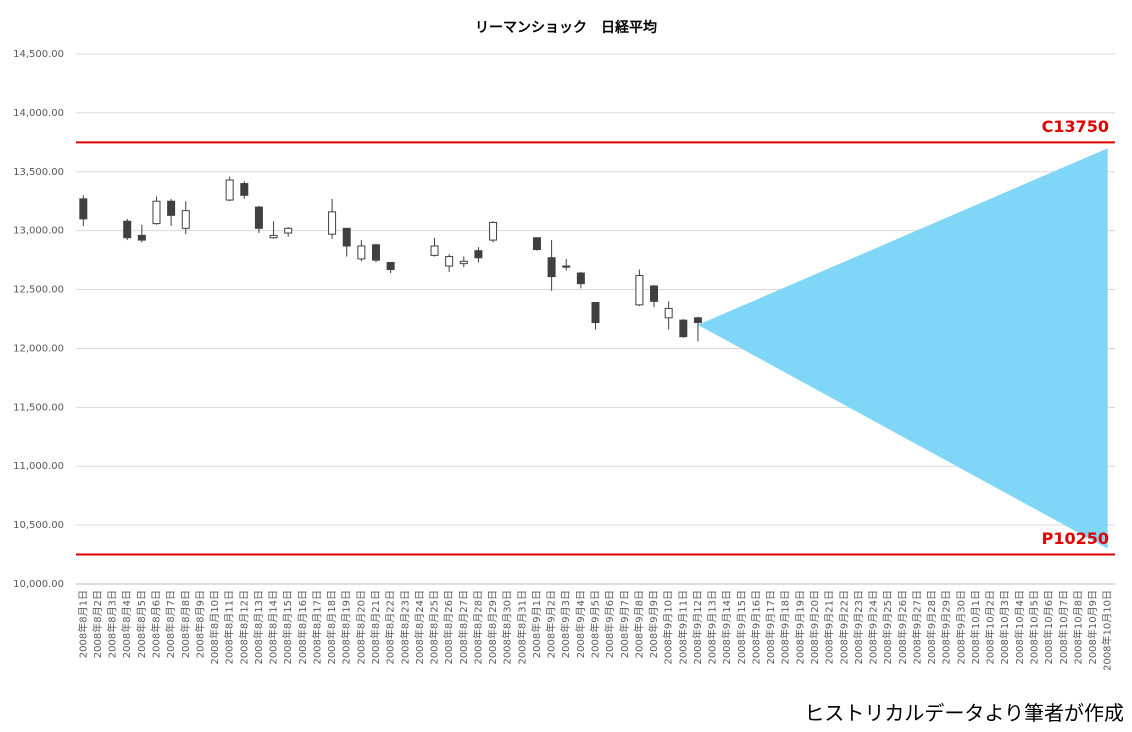  I want to click on y-tick-label: 11,500.00, so click(38, 407).